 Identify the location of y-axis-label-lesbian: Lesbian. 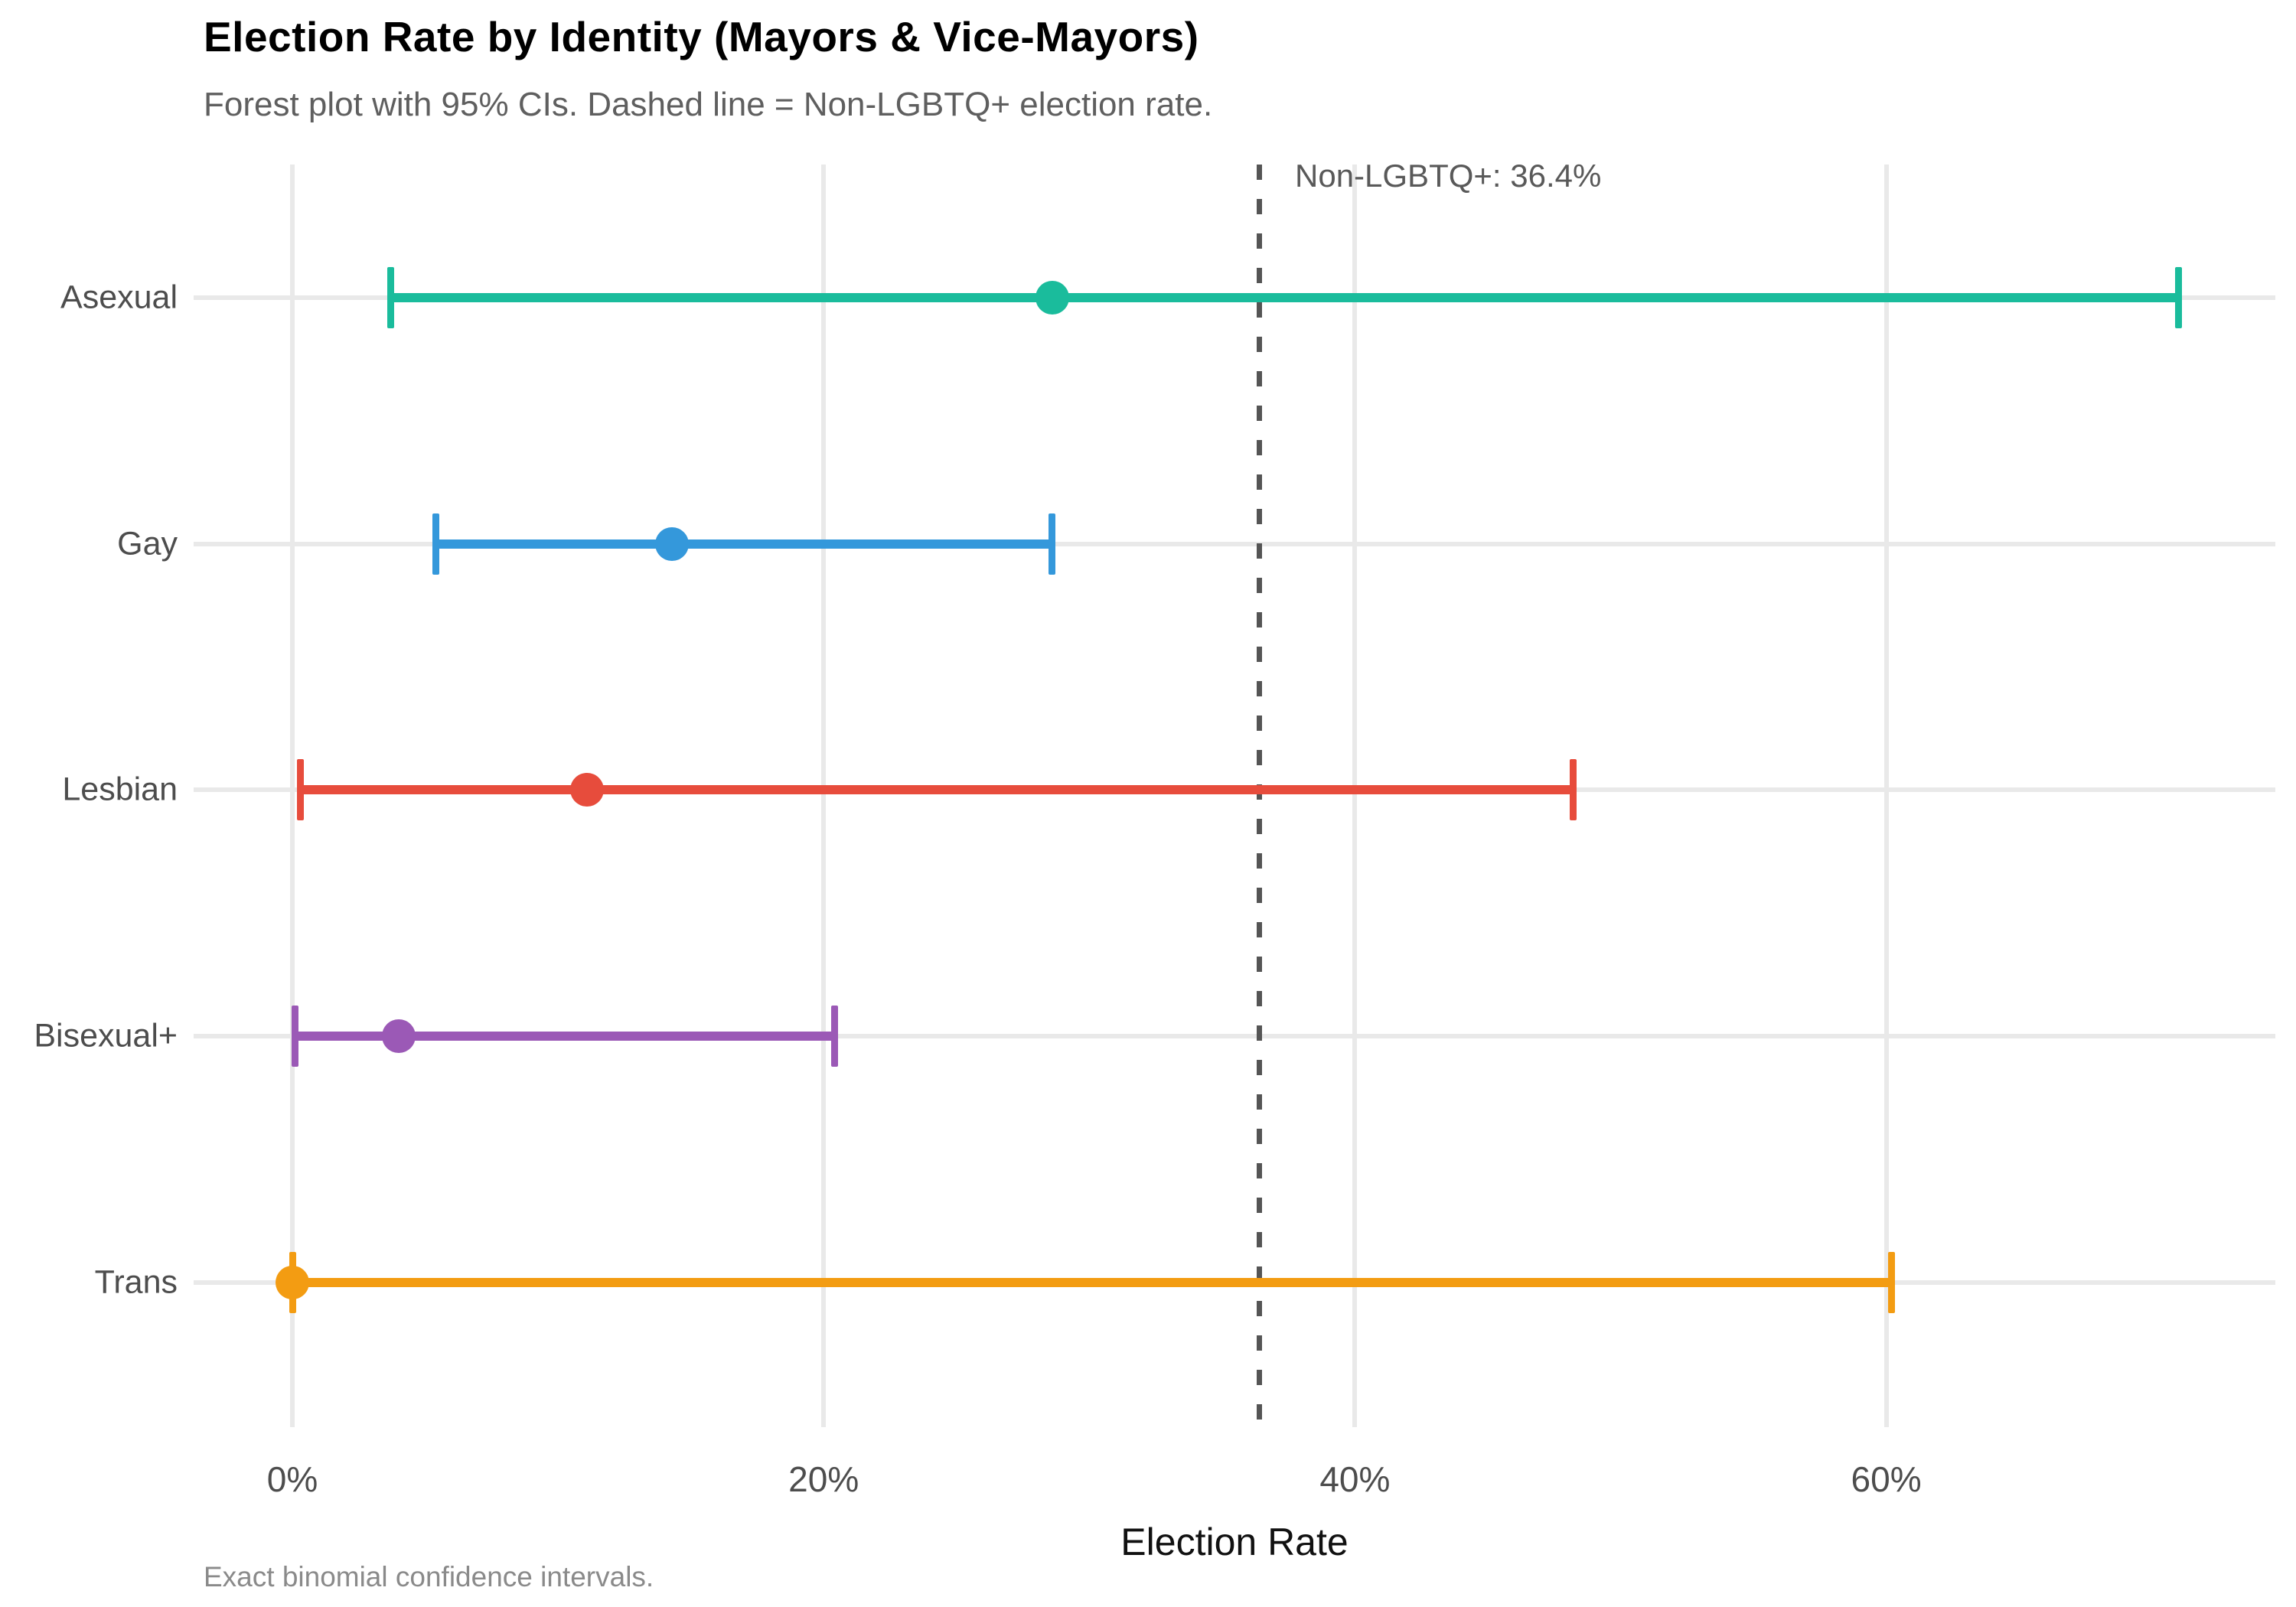
(120, 790).